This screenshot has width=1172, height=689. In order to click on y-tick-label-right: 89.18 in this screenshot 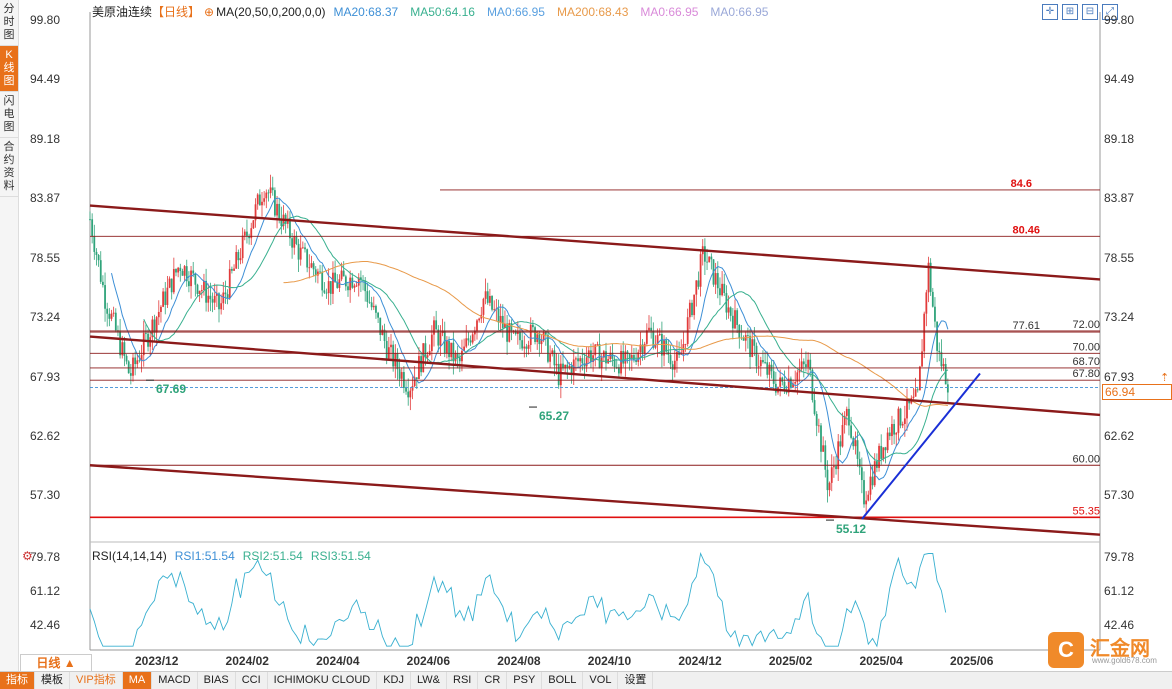, I will do `click(1119, 138)`.